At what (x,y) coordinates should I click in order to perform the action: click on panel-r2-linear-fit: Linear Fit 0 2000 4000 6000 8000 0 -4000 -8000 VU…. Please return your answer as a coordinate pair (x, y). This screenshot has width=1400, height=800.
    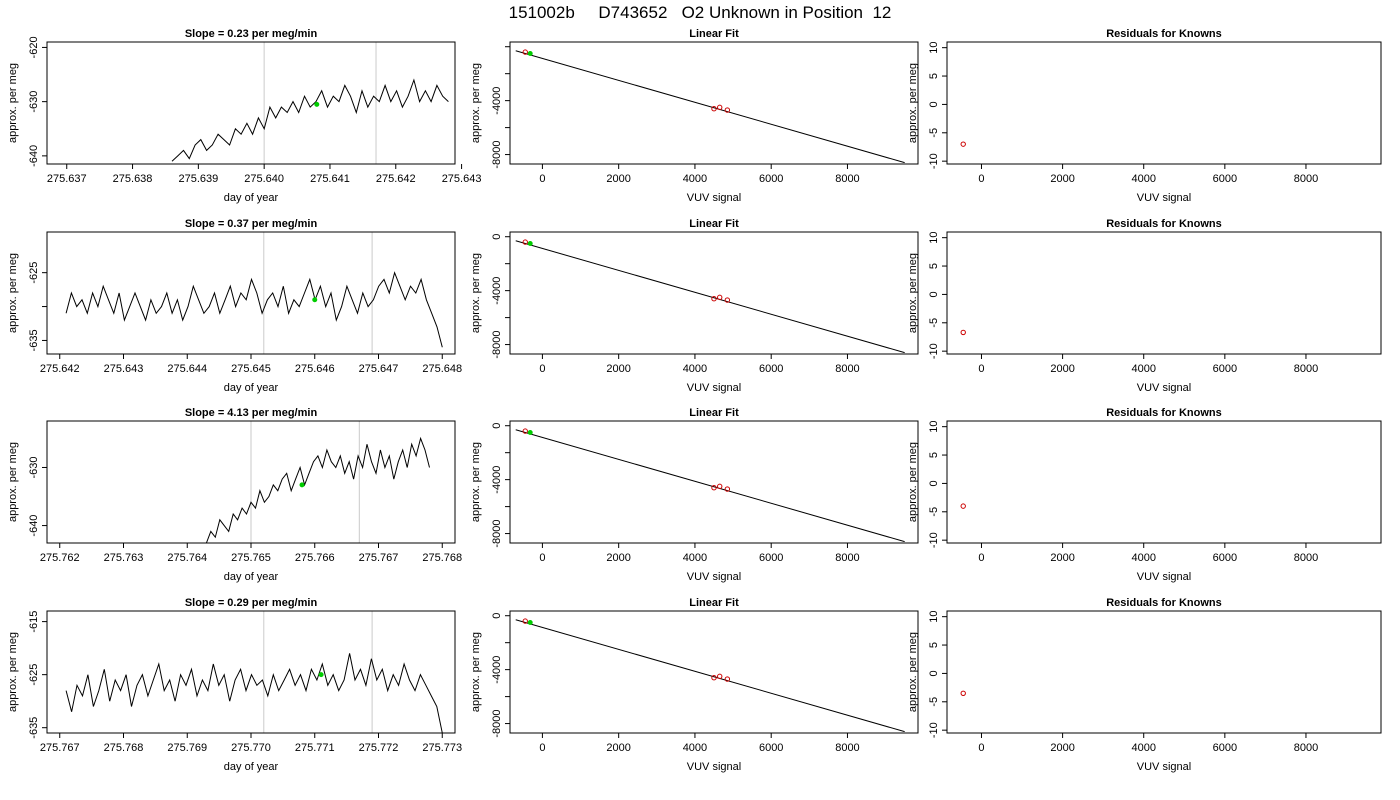
    Looking at the image, I should click on (694, 306).